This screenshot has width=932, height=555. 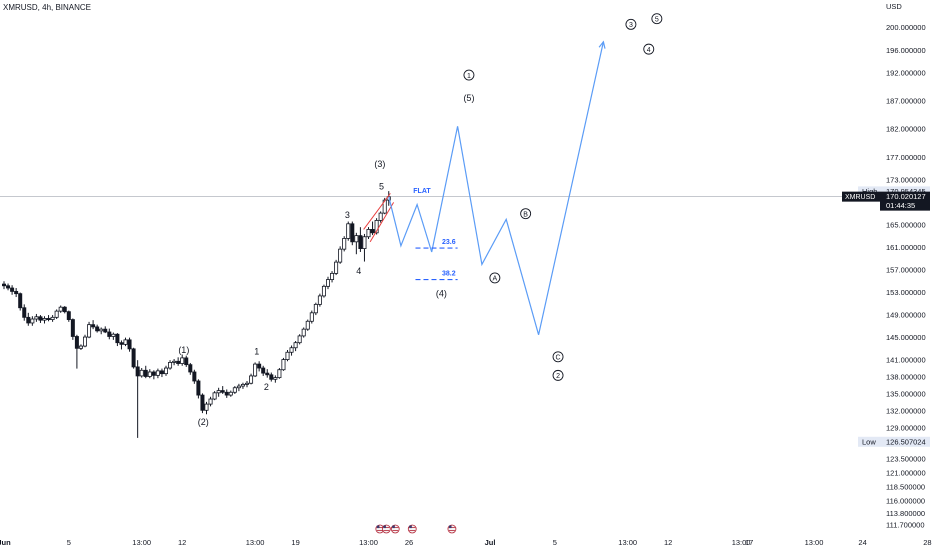 I want to click on y-tick-label: 157.000000, so click(x=906, y=270).